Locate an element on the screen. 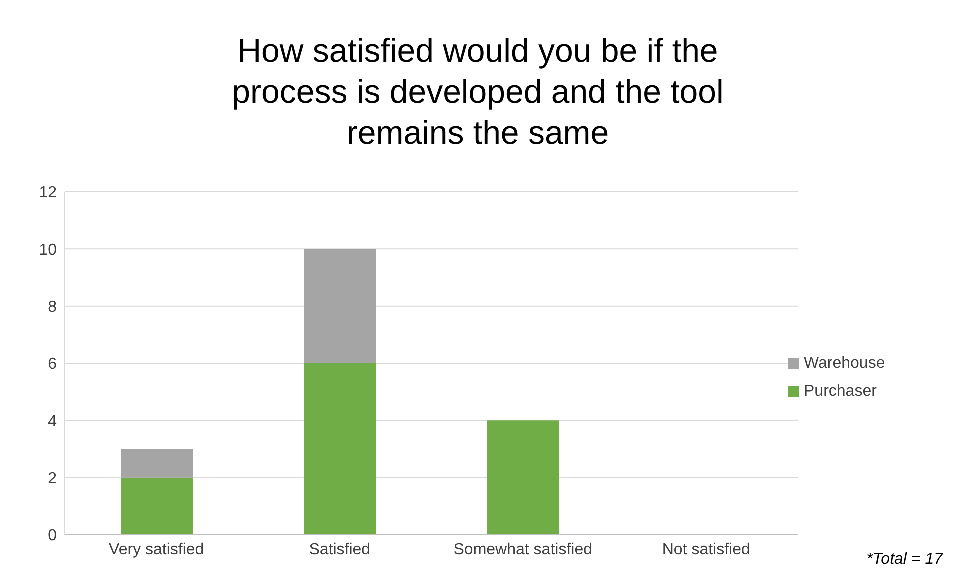  x-tick-label: Somewhat satisfied is located at coordinates (523, 549).